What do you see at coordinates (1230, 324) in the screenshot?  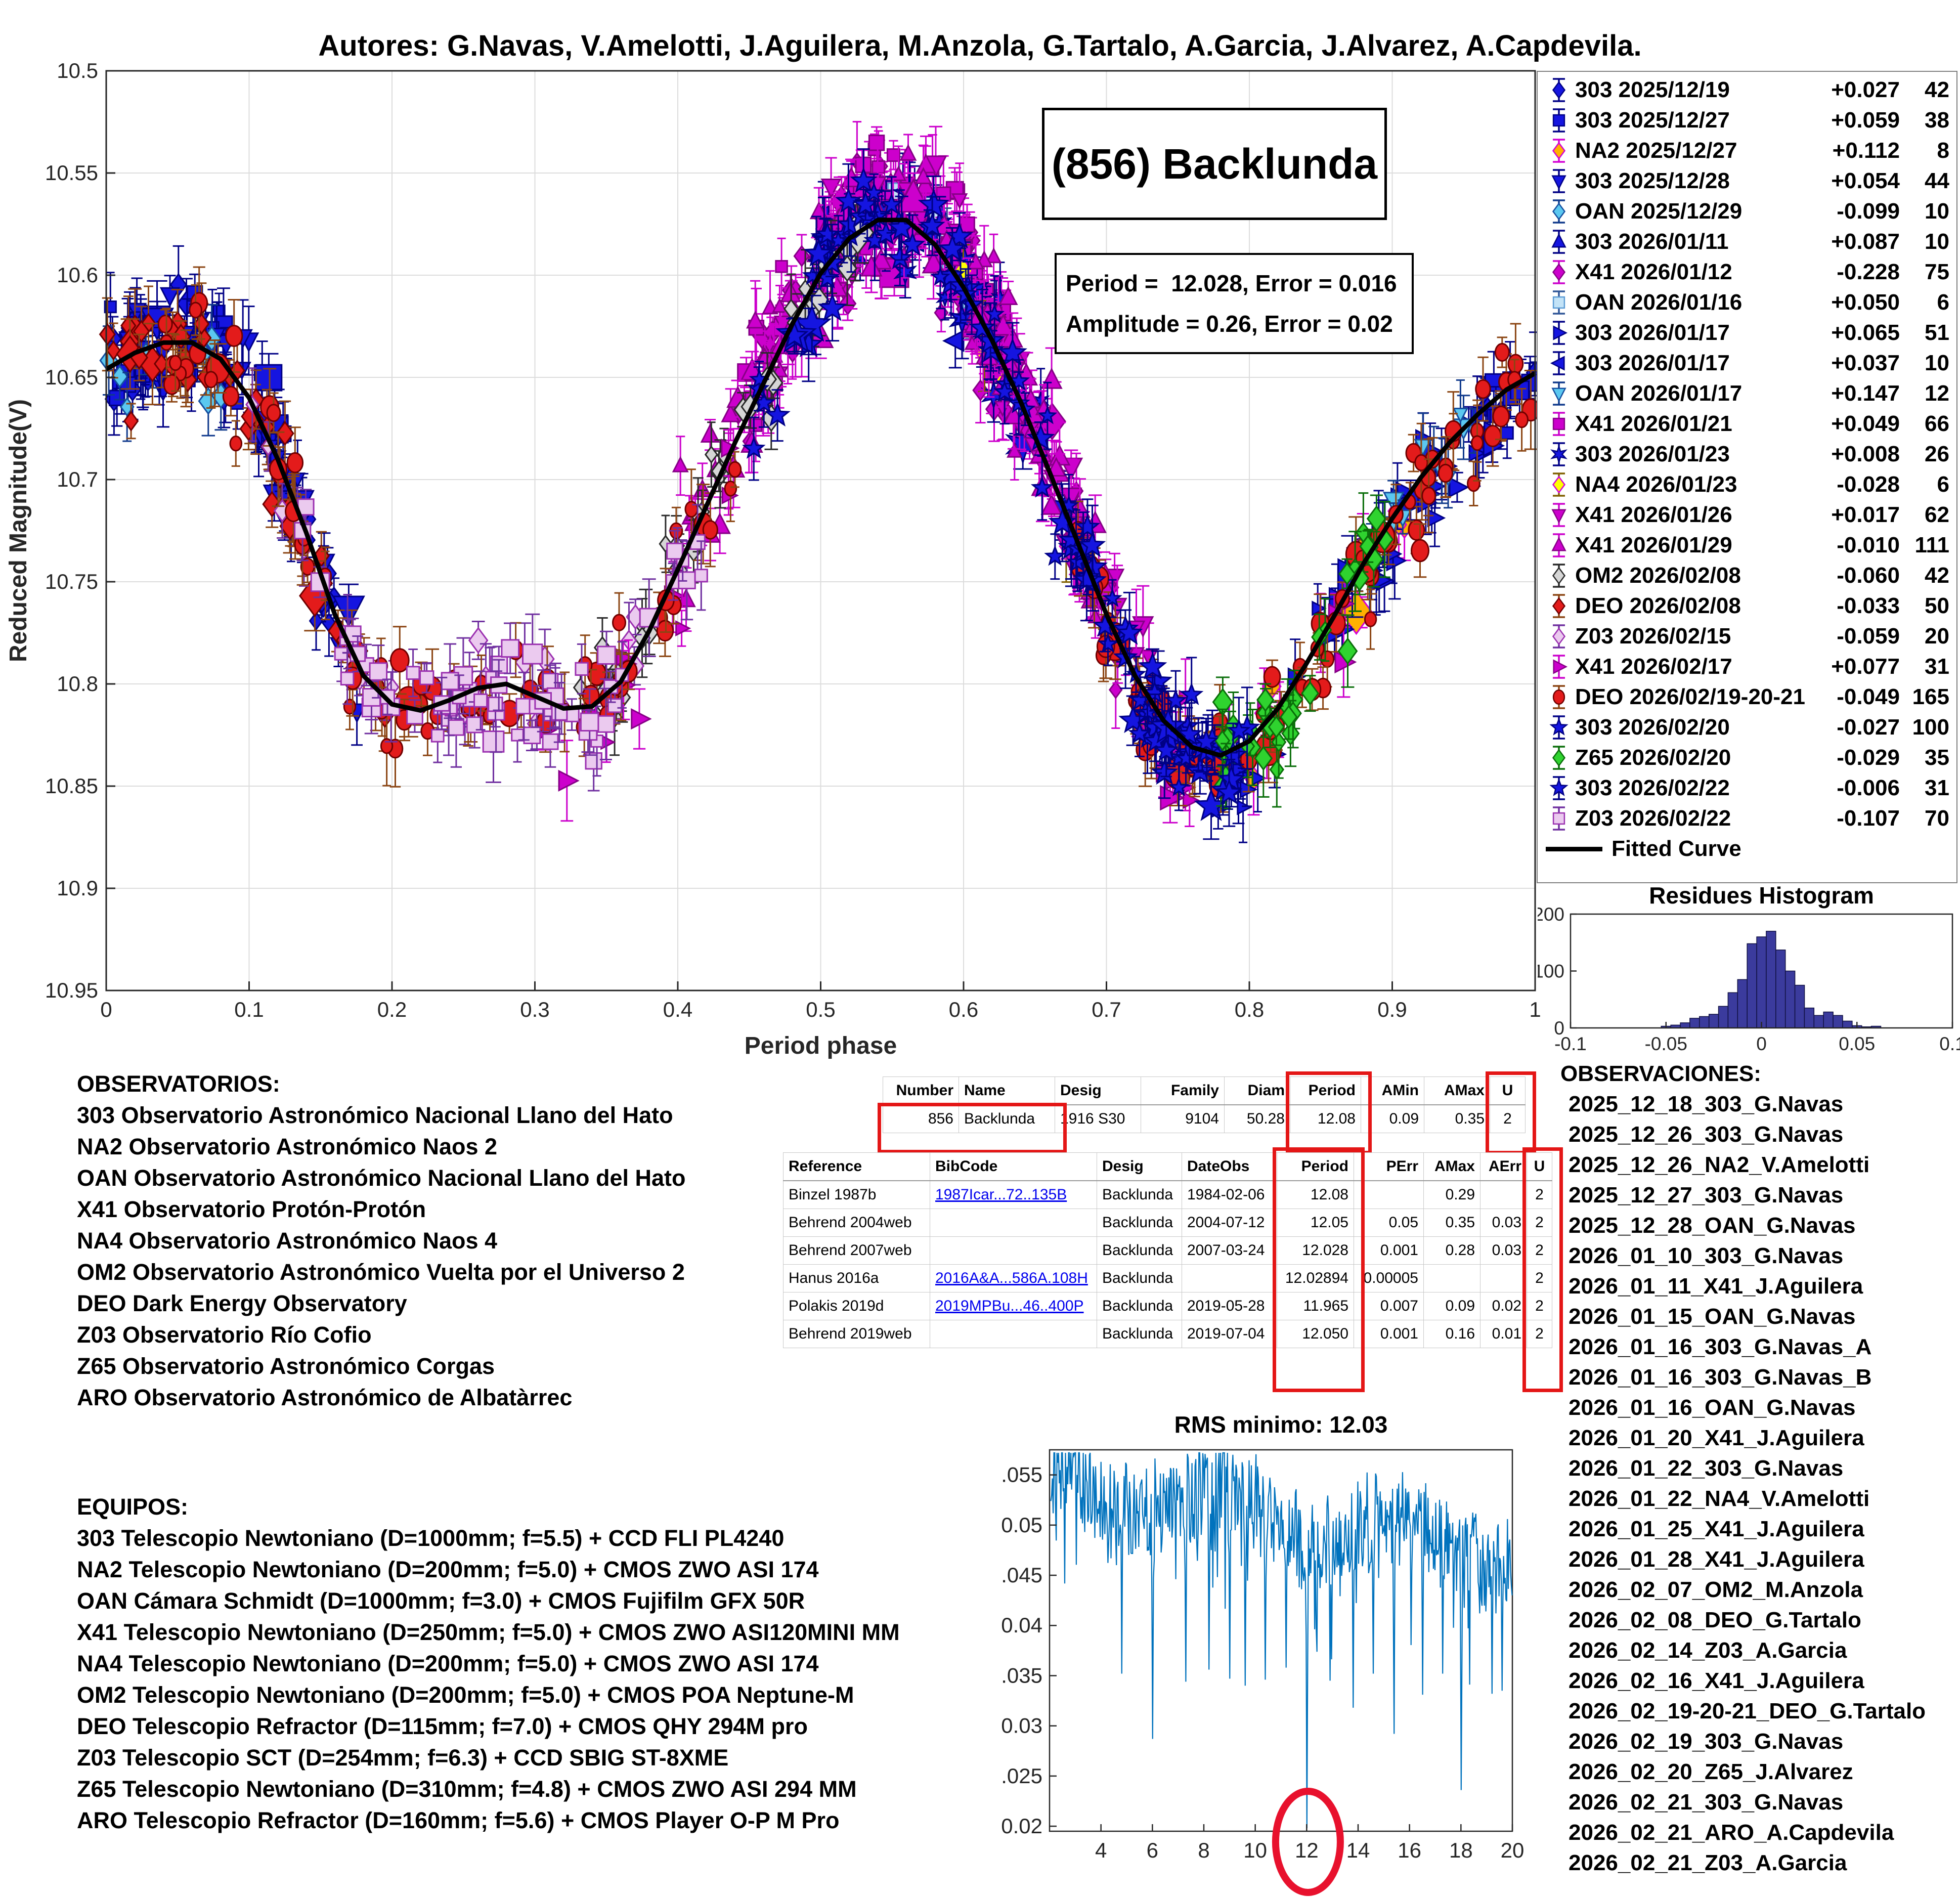 I see `amplitude-text: Amplitude = 0.26, Error = 0.02` at bounding box center [1230, 324].